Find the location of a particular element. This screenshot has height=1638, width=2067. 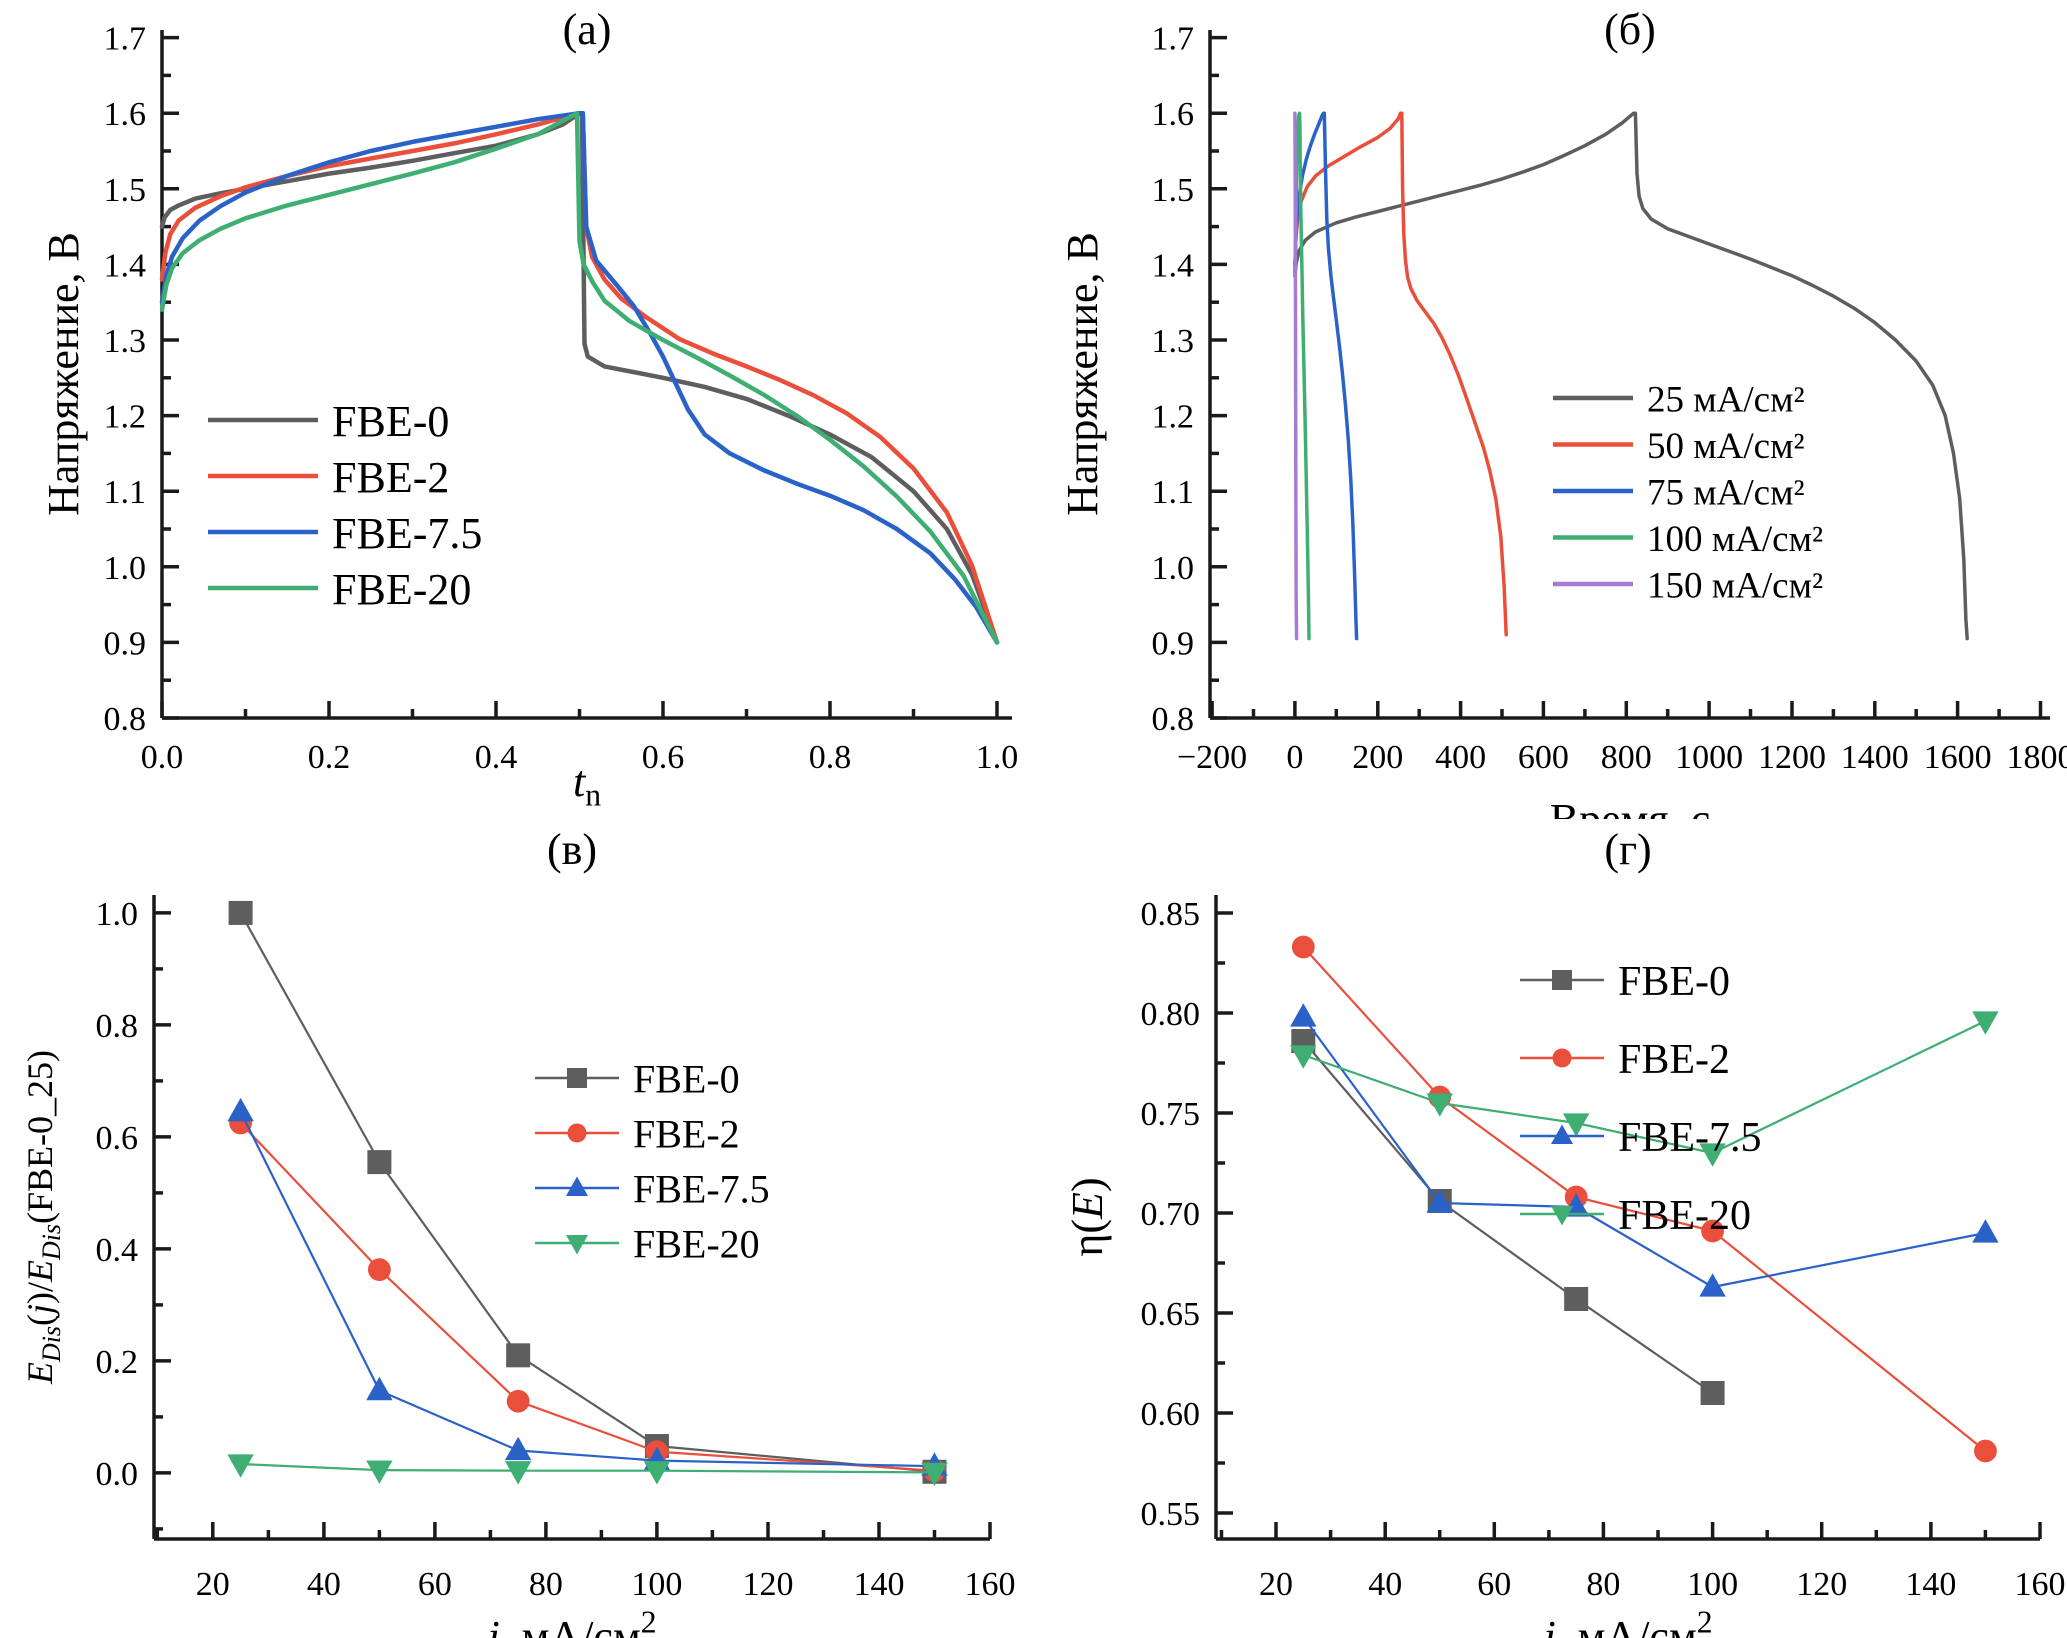

svg-text: 100 мА/см² is located at coordinates (1735, 539).